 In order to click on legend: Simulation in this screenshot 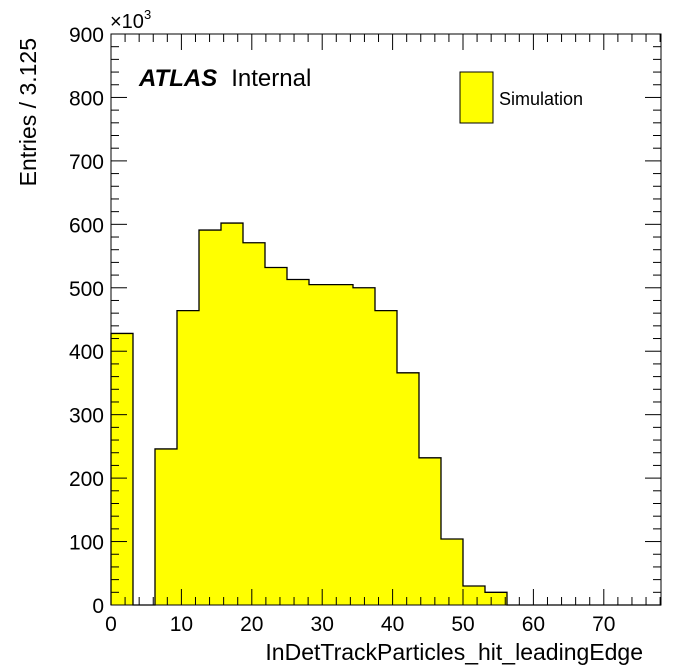, I will do `click(521, 97)`.